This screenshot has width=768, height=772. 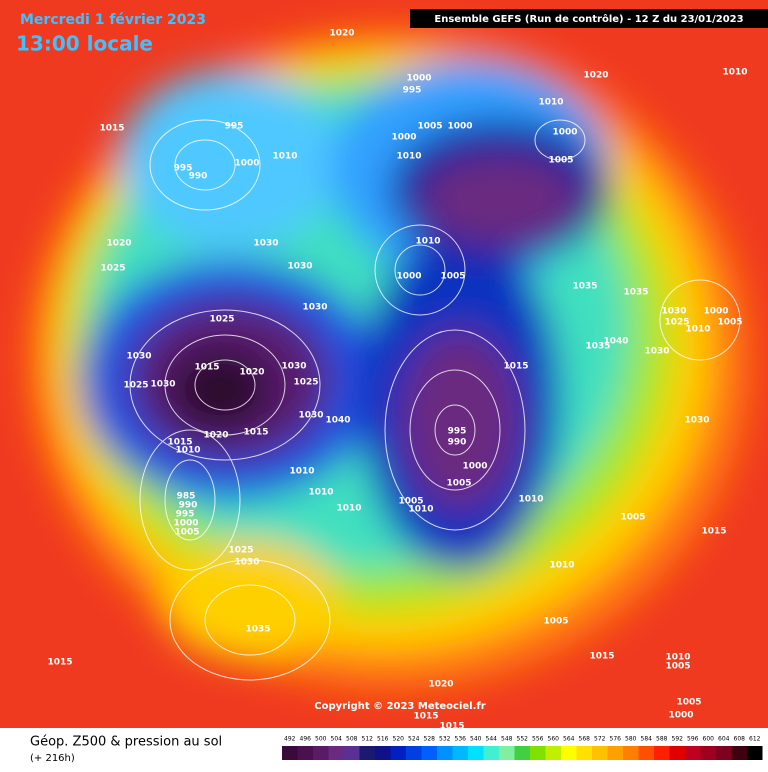 What do you see at coordinates (290, 739) in the screenshot?
I see `legend-tick-label: 492` at bounding box center [290, 739].